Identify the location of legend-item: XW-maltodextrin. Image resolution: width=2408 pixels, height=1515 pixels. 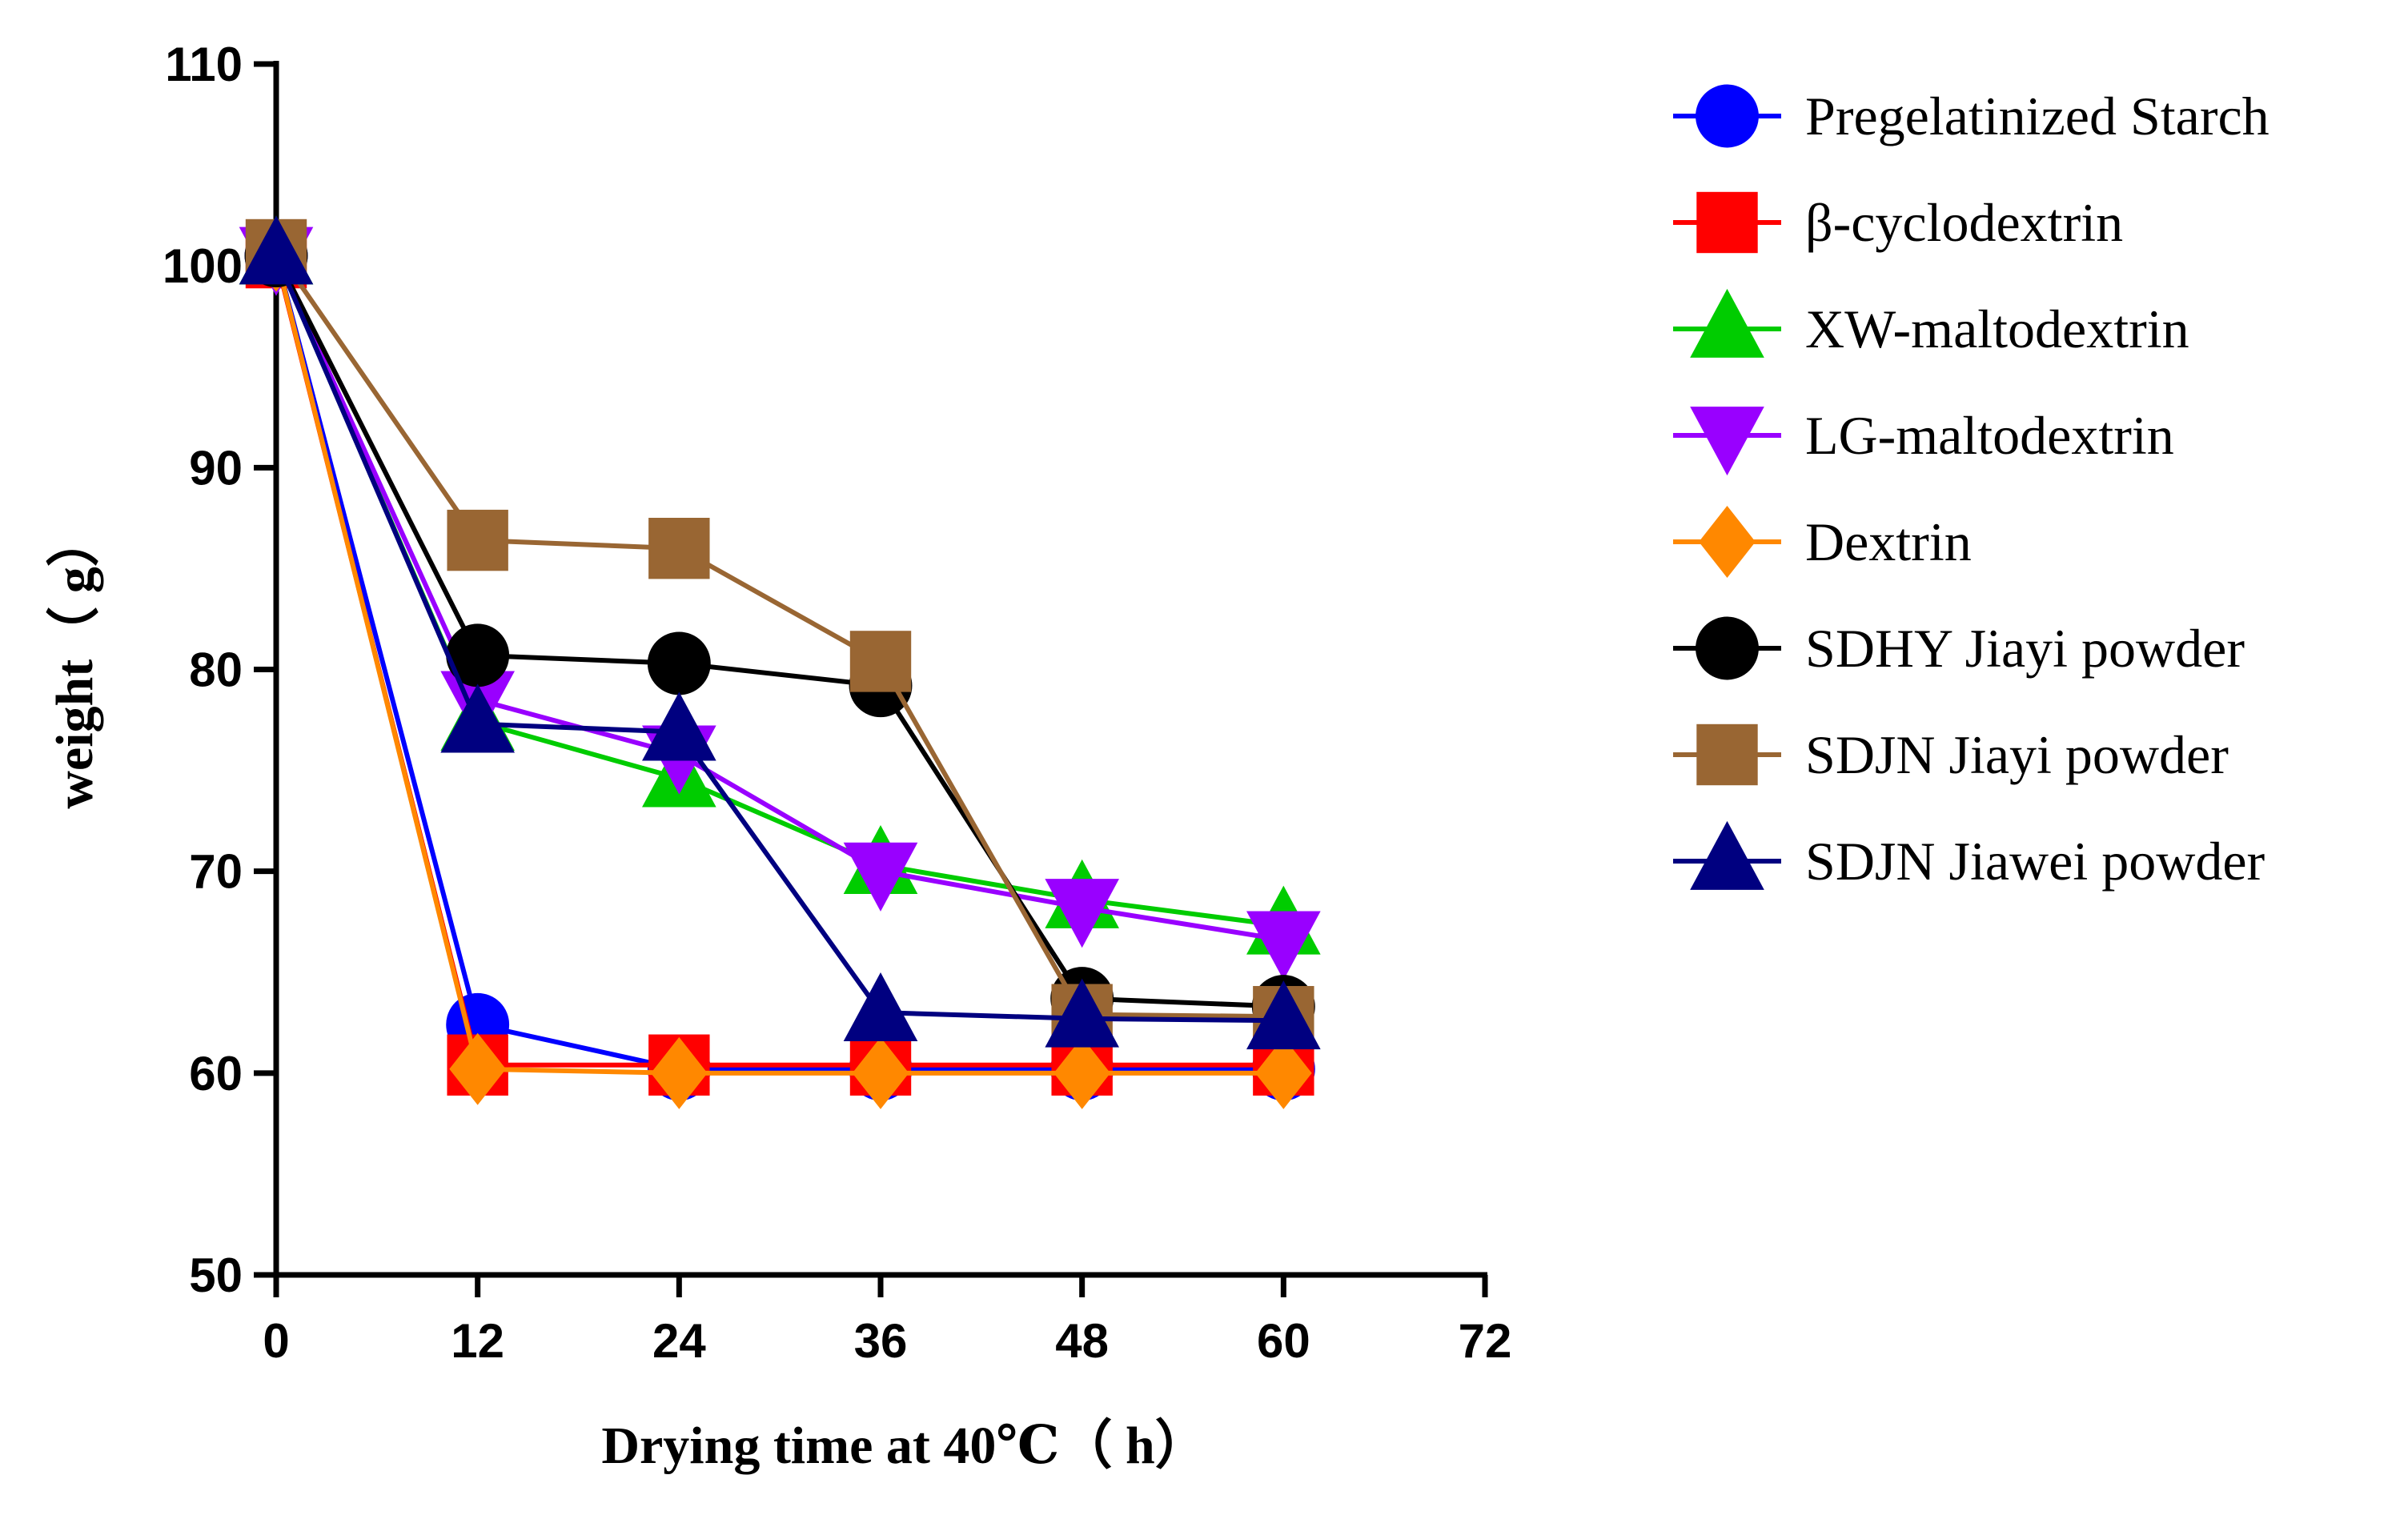
(1931, 323).